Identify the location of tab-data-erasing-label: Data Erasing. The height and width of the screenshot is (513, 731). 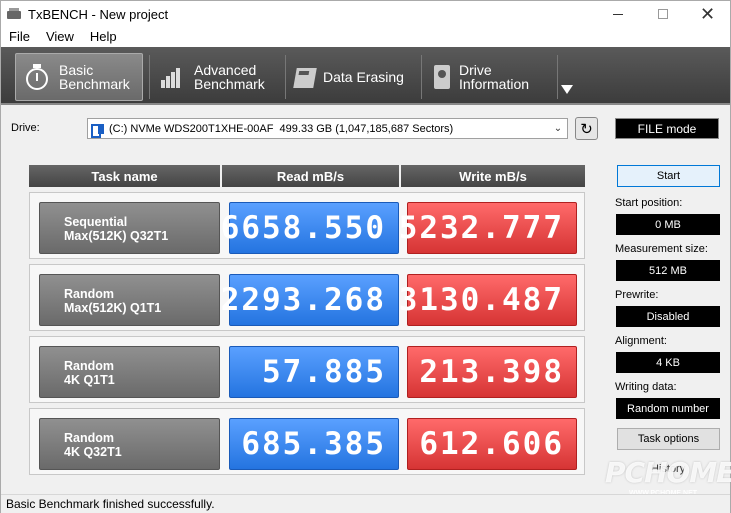
(363, 77).